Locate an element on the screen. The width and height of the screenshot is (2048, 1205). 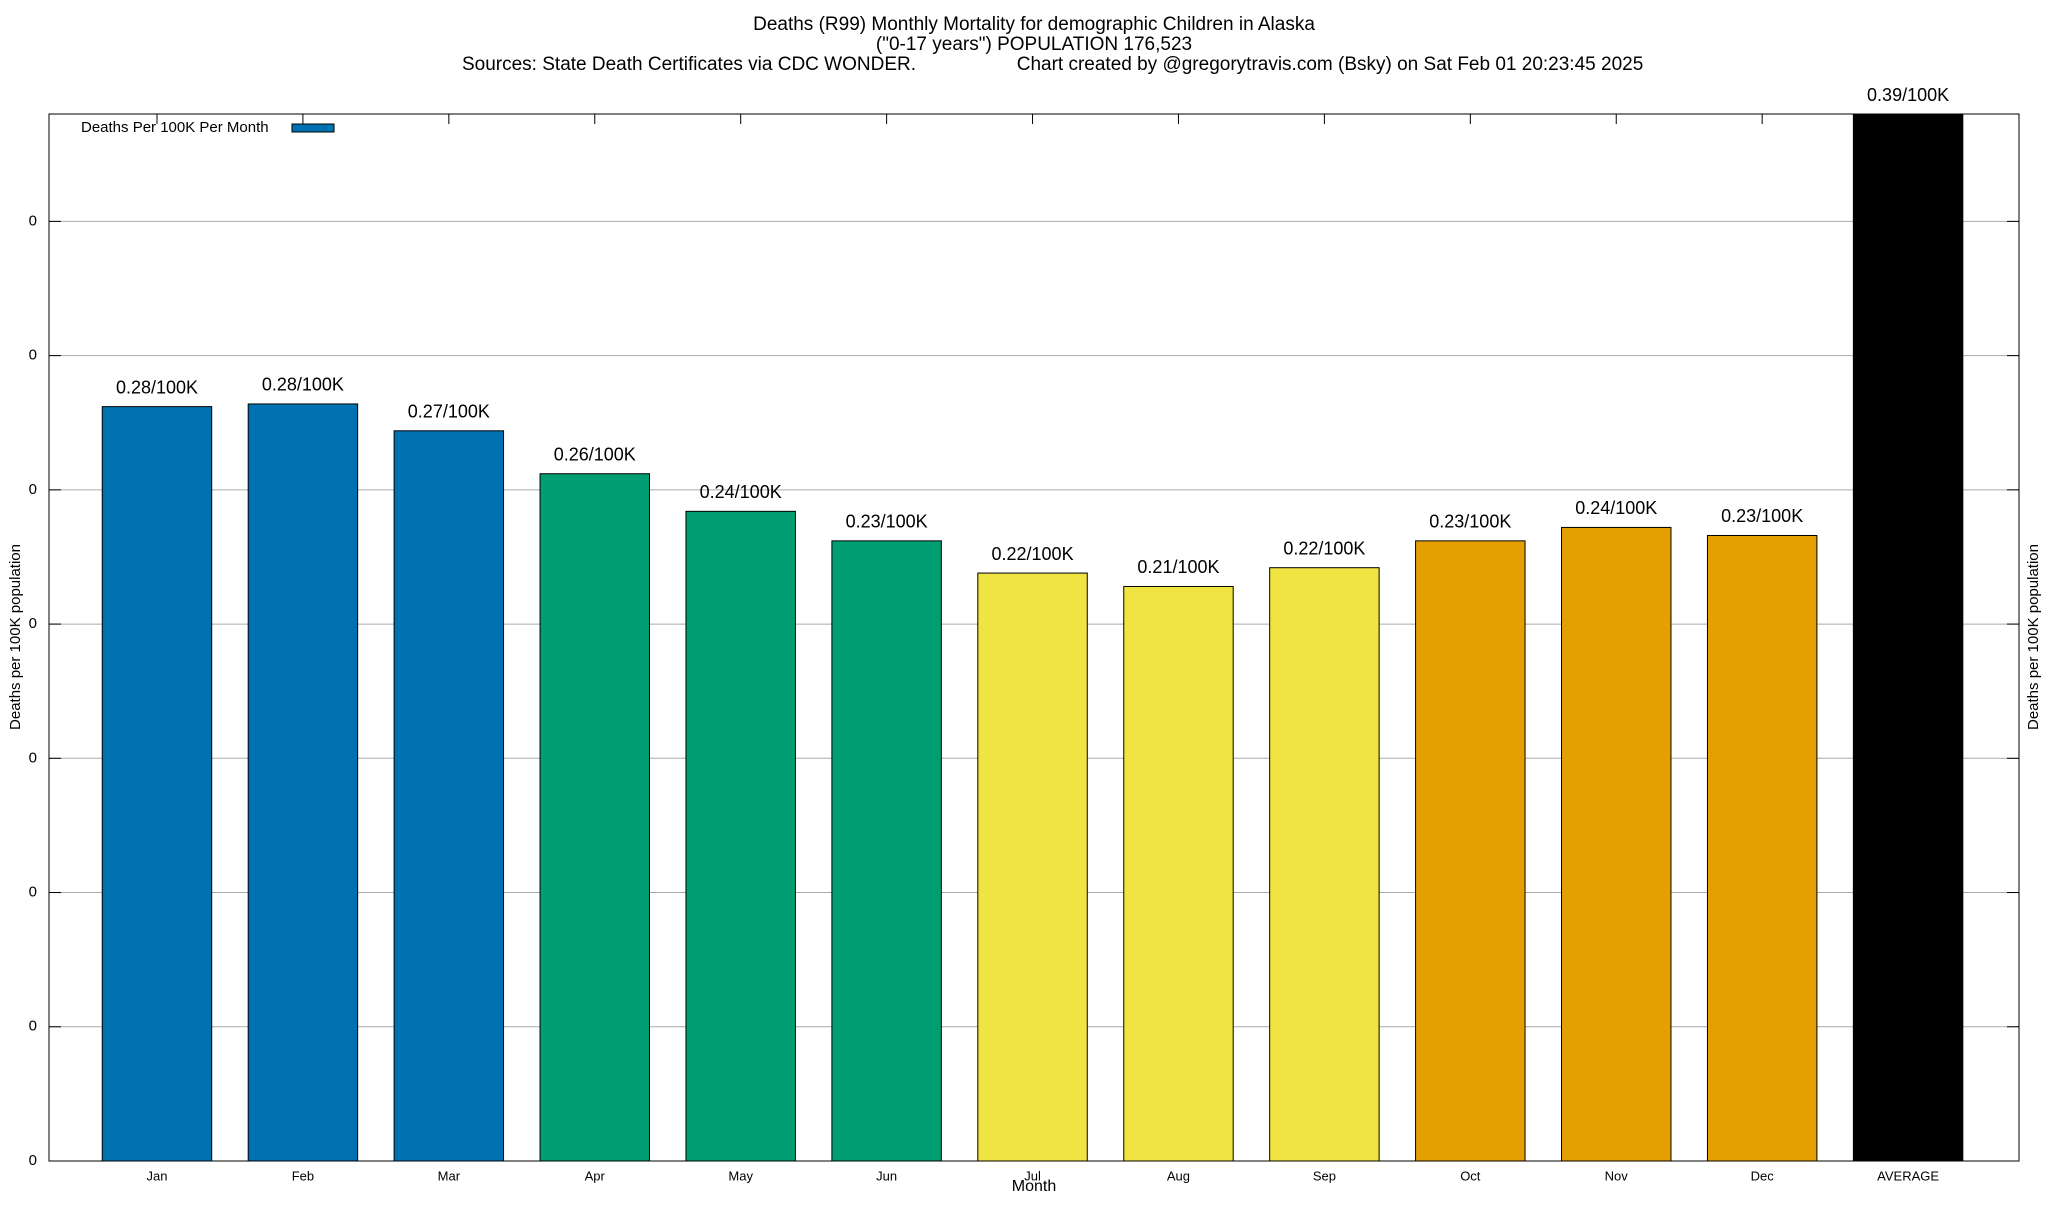
x-tick-label: Mar is located at coordinates (449, 1175).